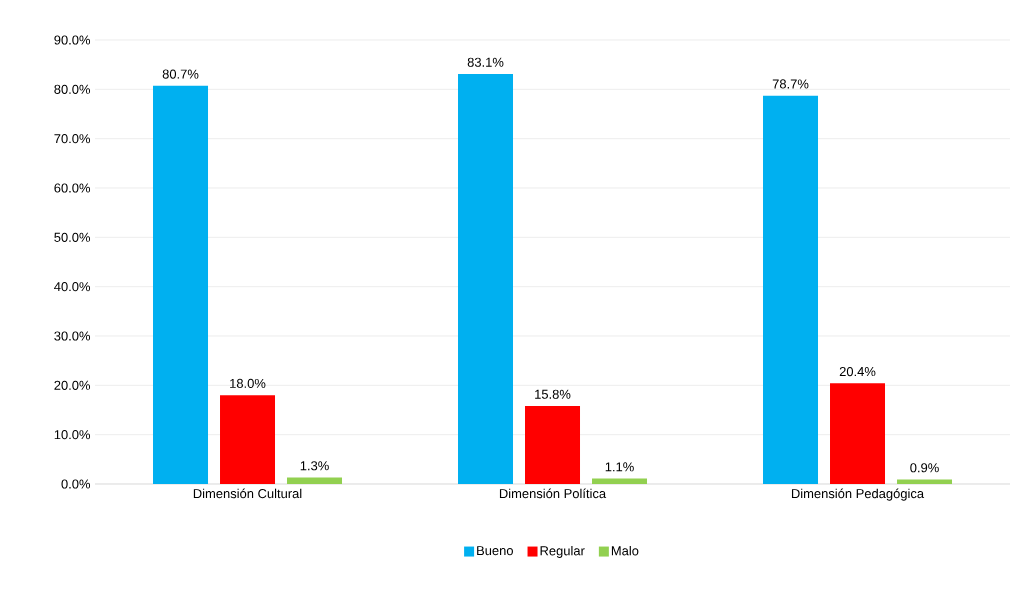 This screenshot has height=590, width=1036. Describe the element at coordinates (857, 371) in the screenshot. I see `data-label: 20.4%` at that location.